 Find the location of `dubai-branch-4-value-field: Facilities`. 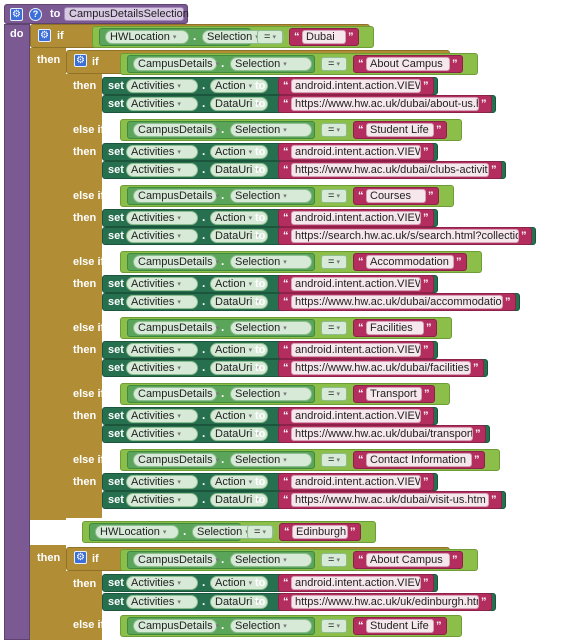

dubai-branch-4-value-field: Facilities is located at coordinates (395, 328).